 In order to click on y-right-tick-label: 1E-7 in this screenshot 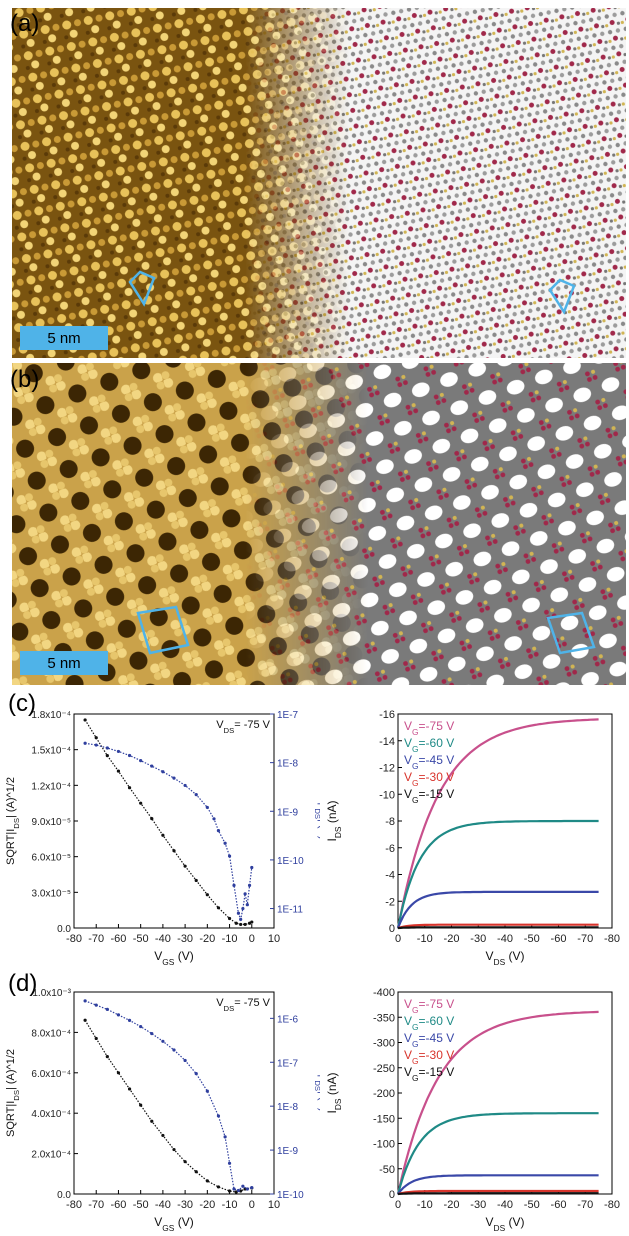, I will do `click(288, 1063)`.